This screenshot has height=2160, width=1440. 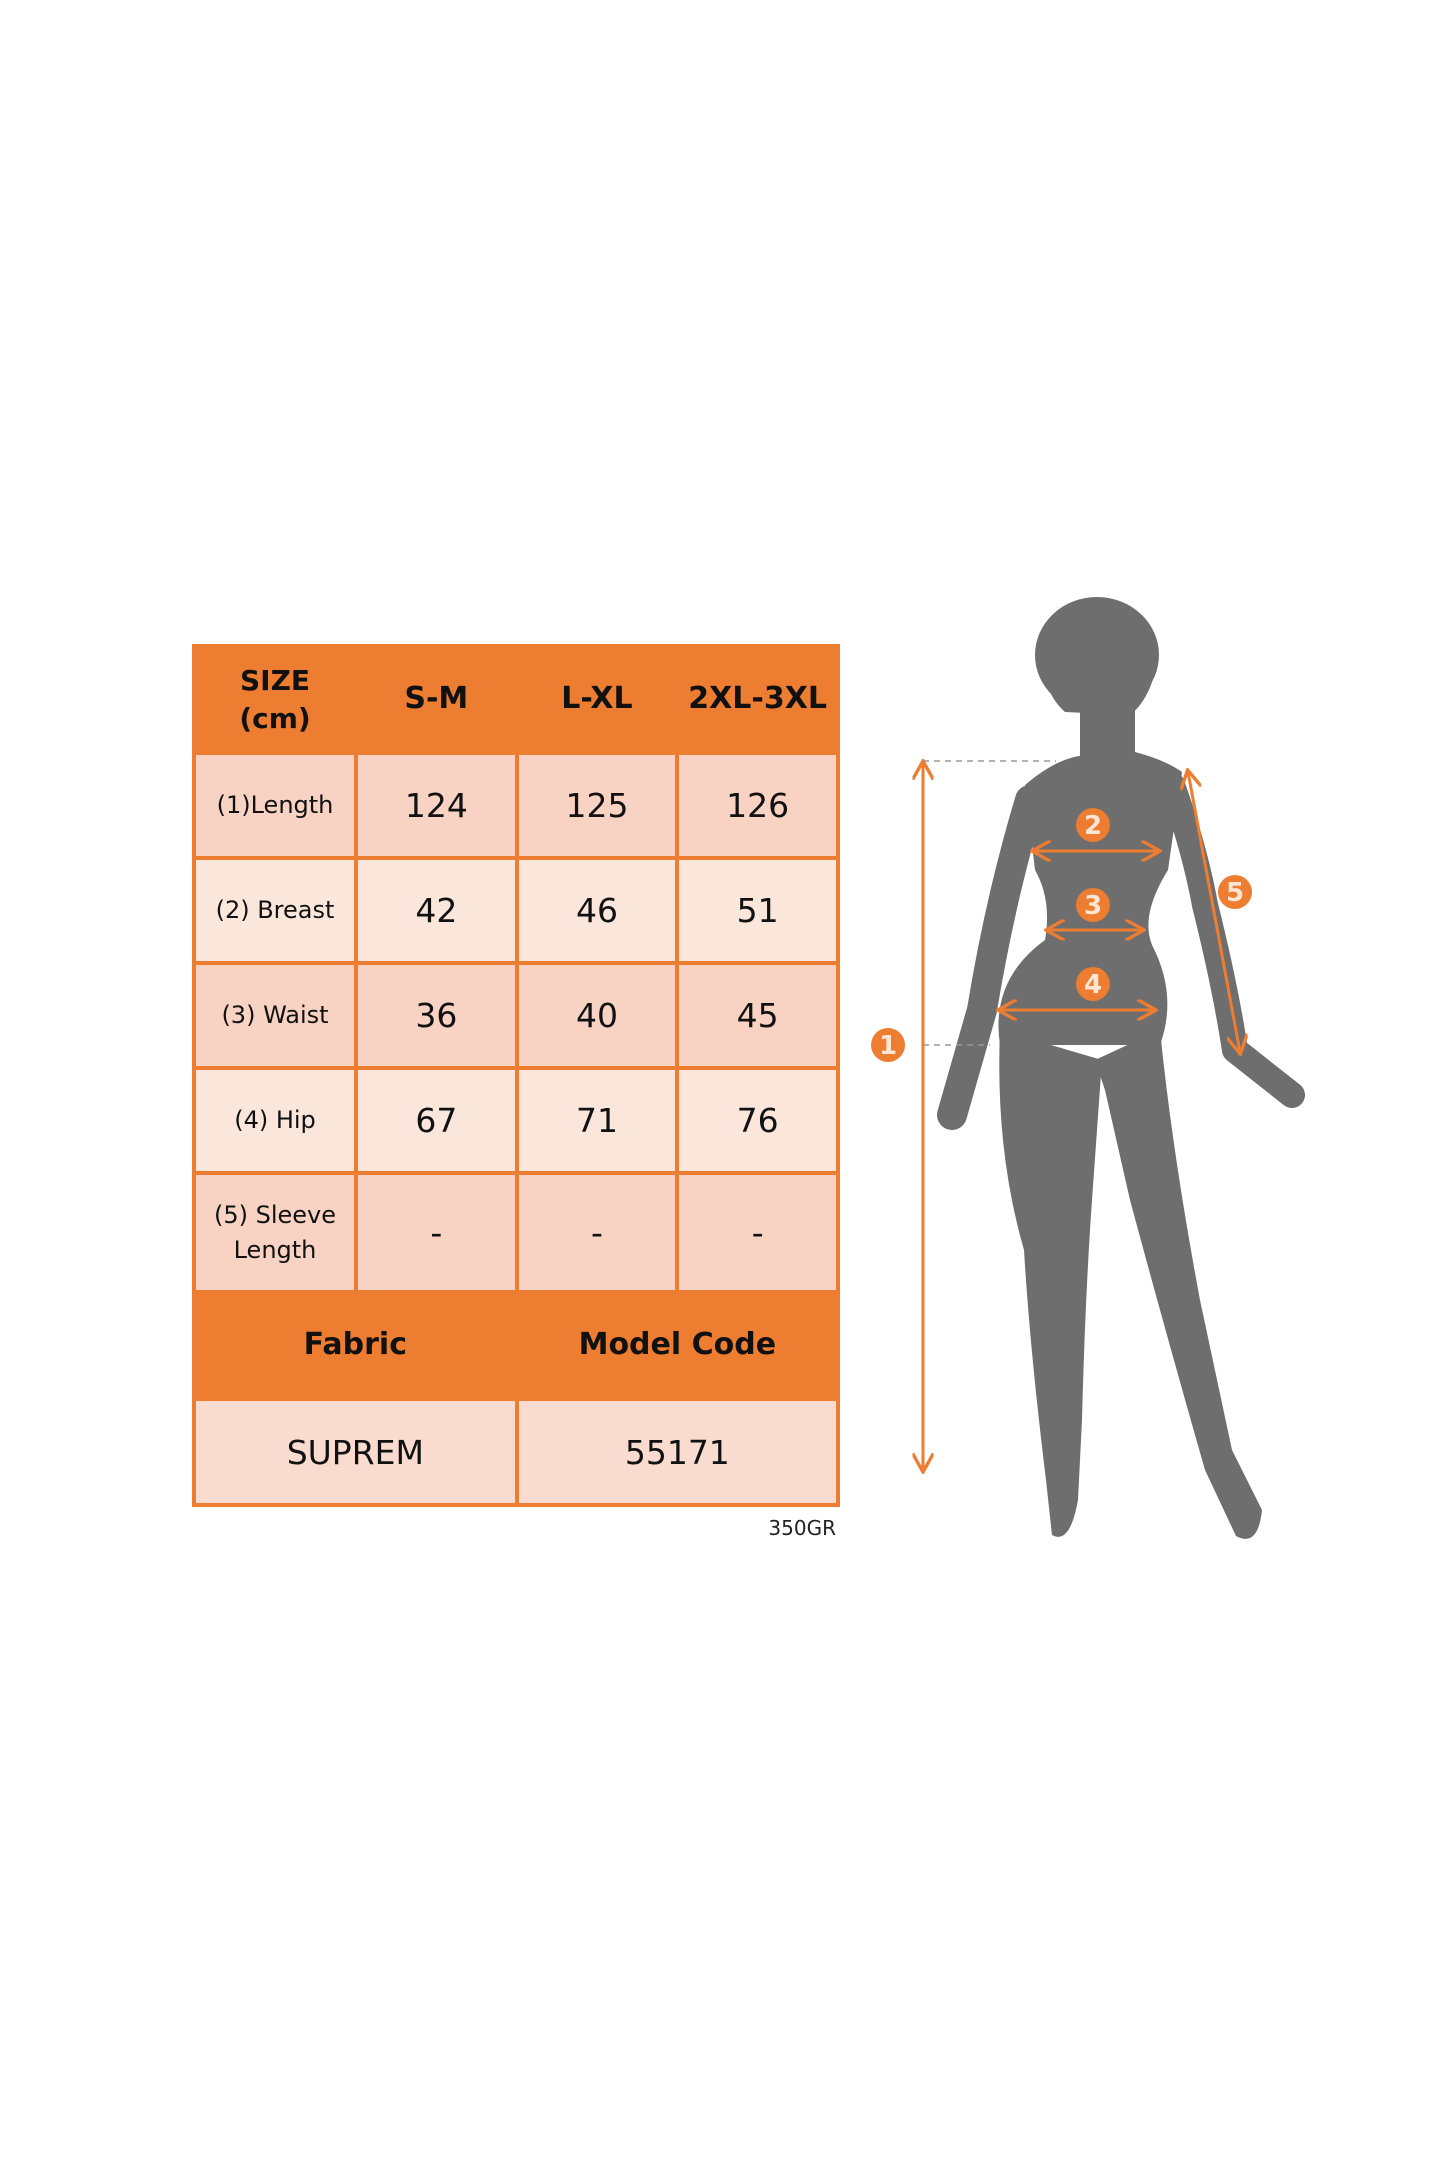 I want to click on table-cell: 126, so click(x=757, y=805).